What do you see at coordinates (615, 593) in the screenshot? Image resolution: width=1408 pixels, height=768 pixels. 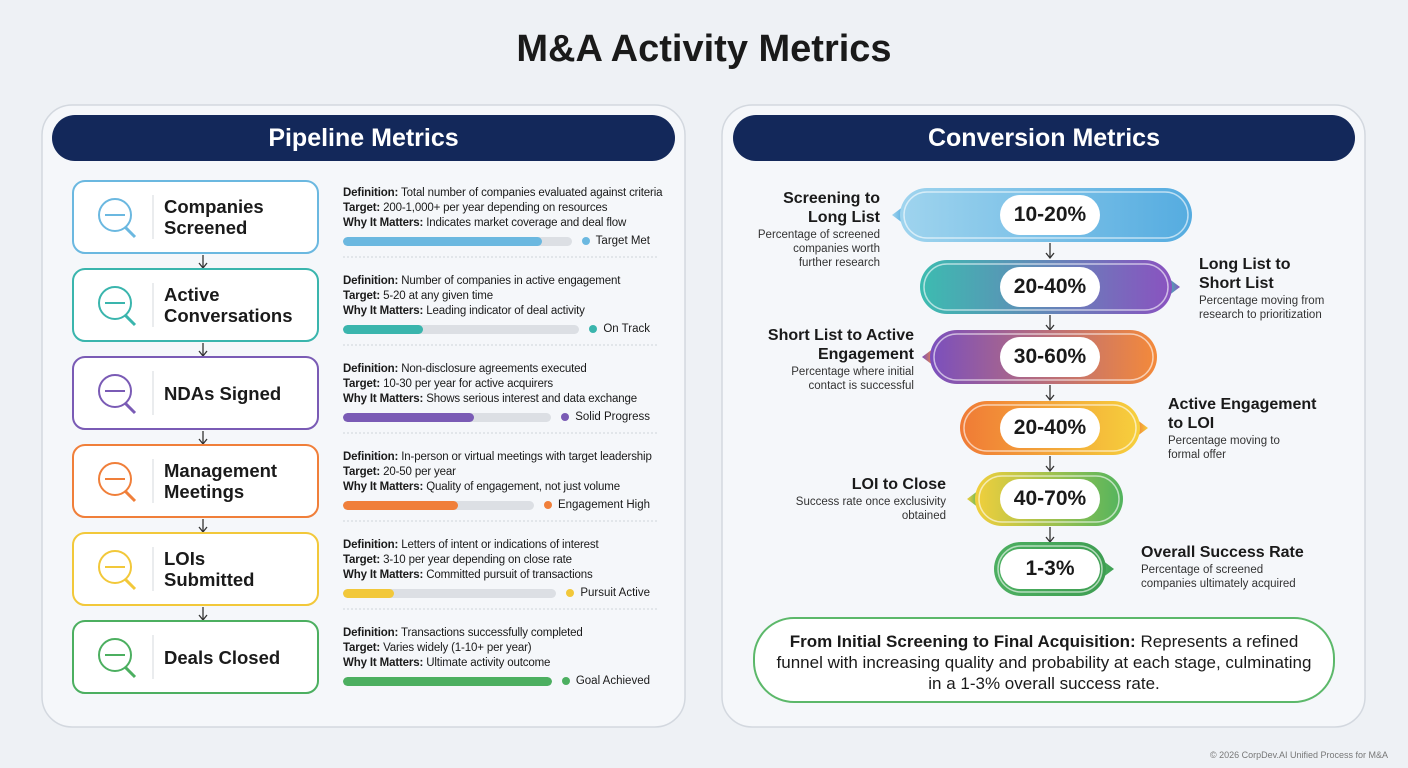 I see `status-label: Pursuit Active` at bounding box center [615, 593].